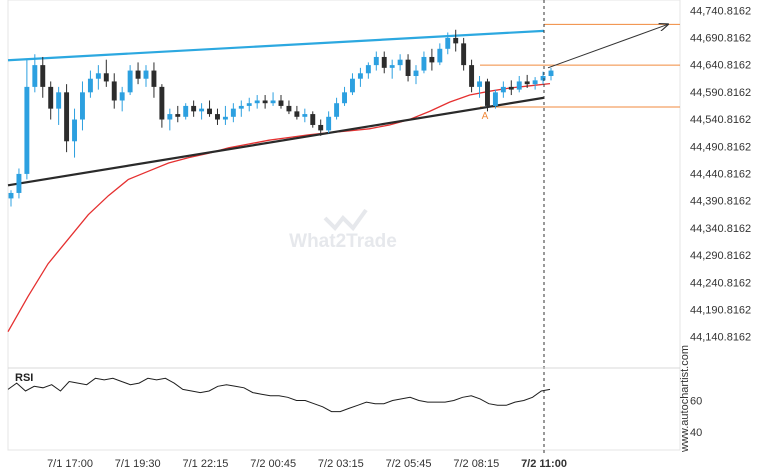  What do you see at coordinates (544, 464) in the screenshot?
I see `time-tick-label: 7/2 11:00` at bounding box center [544, 464].